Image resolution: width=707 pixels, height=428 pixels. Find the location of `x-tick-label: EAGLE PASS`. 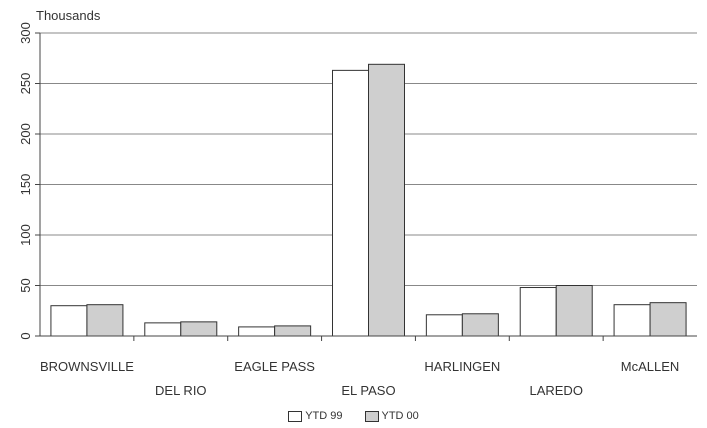

x-tick-label: EAGLE PASS is located at coordinates (274, 366).